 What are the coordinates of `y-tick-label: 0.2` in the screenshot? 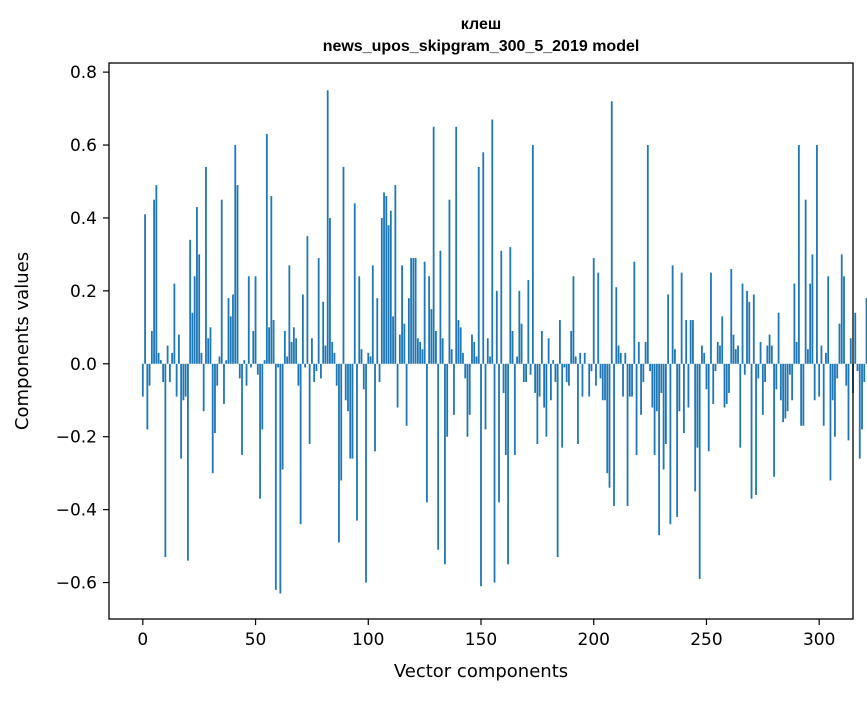 It's located at (83, 292).